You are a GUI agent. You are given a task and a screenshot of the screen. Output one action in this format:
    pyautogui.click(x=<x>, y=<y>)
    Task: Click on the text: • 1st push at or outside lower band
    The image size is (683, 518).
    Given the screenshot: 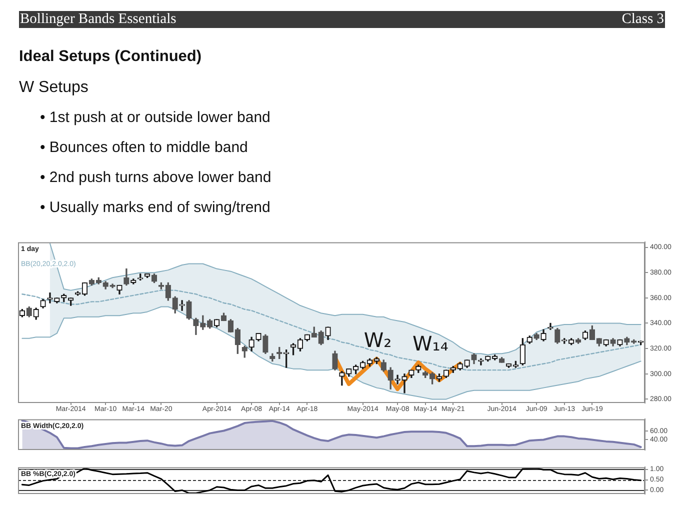 What is the action you would take?
    pyautogui.click(x=155, y=118)
    